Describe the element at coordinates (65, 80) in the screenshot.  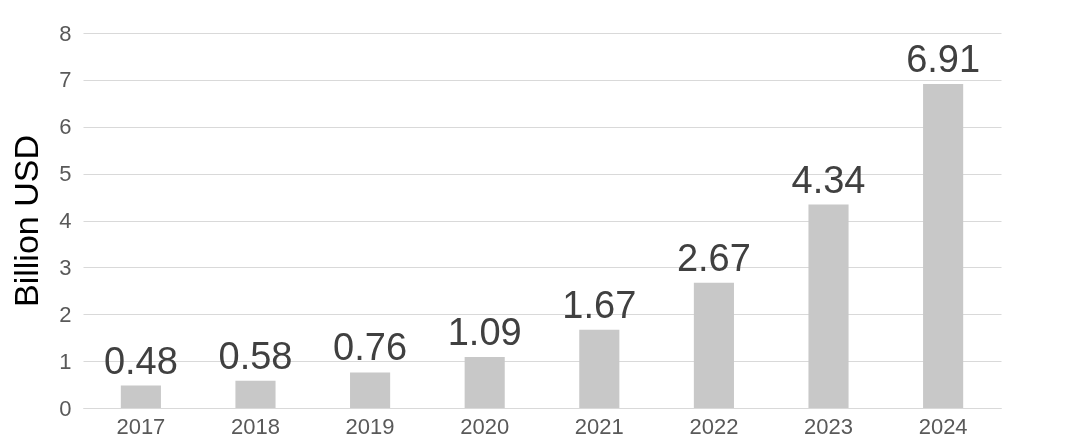
I see `y-tick-label: 7` at that location.